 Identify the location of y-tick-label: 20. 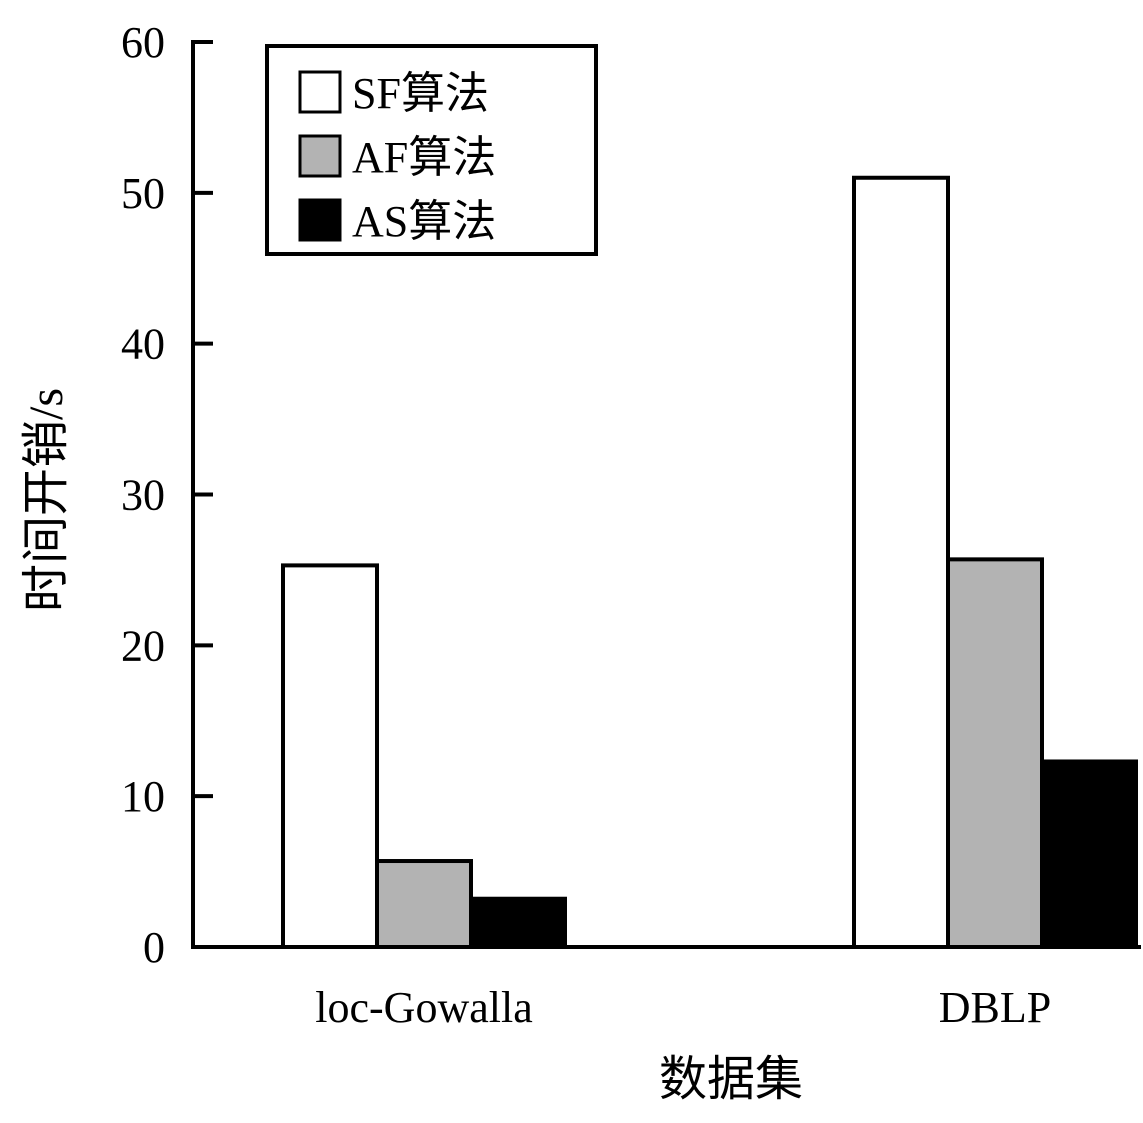
(143, 645).